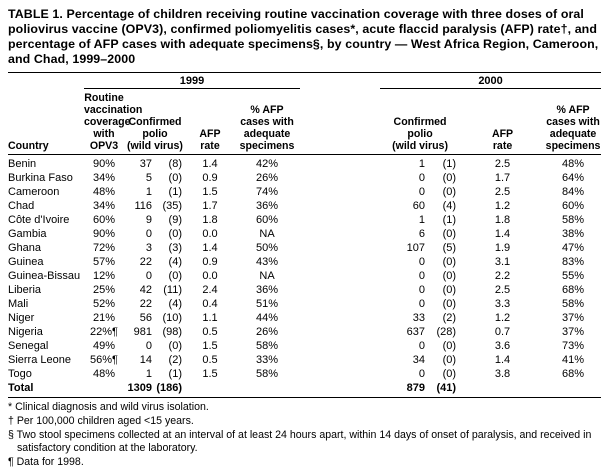 The width and height of the screenshot is (608, 473). I want to click on year-group-row: 1999 2000, so click(305, 80).